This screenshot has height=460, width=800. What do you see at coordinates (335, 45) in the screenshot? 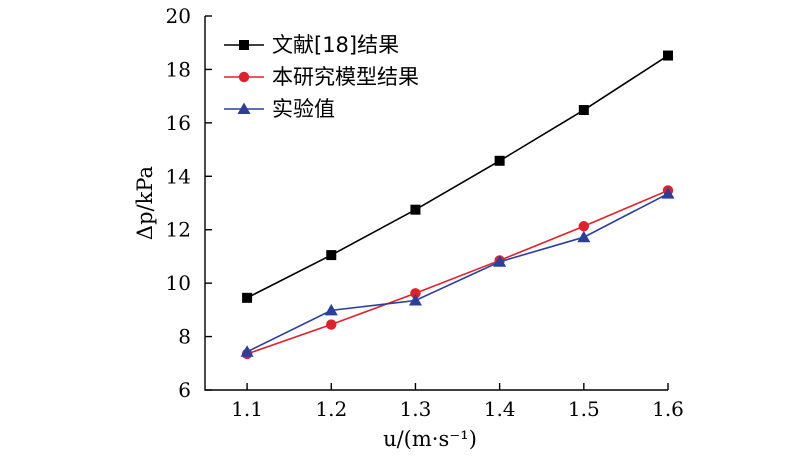
I see `legend-label: 文献[18]结果` at bounding box center [335, 45].